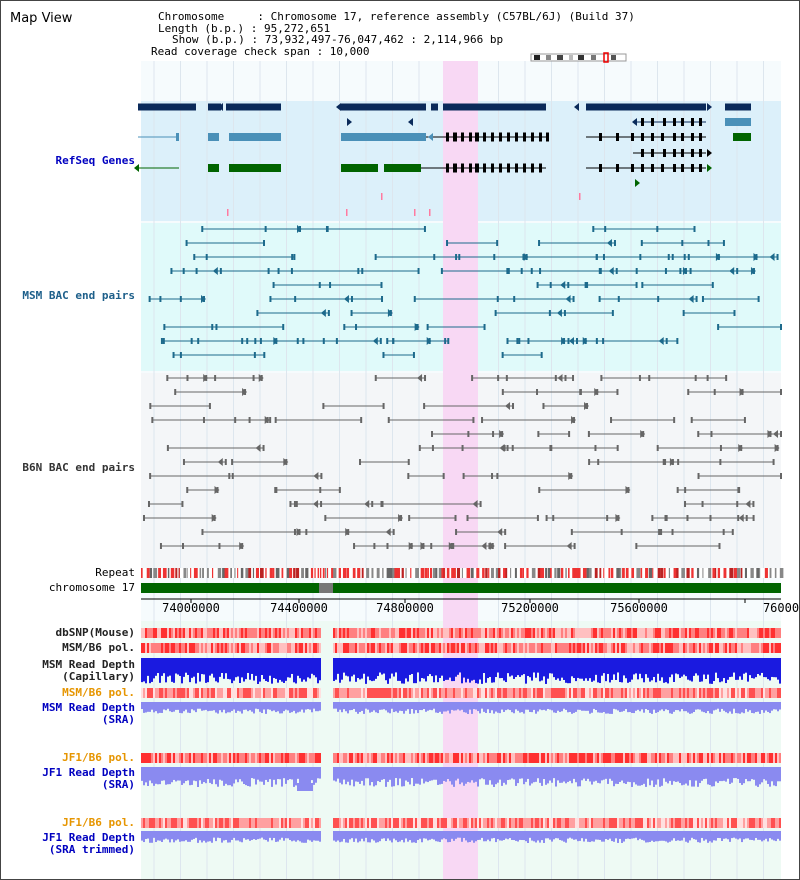  Describe the element at coordinates (98, 647) in the screenshot. I see `track-label-msm-b6-pol: MSM/B6 pol.` at that location.